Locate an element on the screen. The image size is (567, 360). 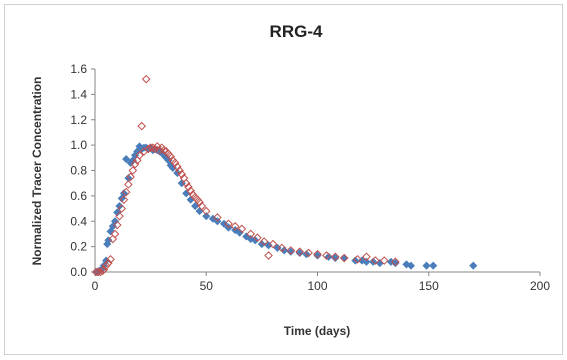
chart-title: RRG-4 is located at coordinates (296, 31).